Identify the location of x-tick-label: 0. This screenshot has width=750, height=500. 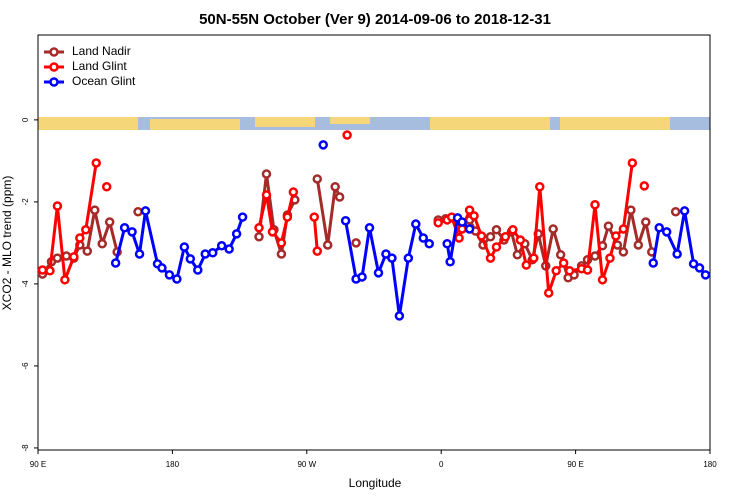
(441, 464).